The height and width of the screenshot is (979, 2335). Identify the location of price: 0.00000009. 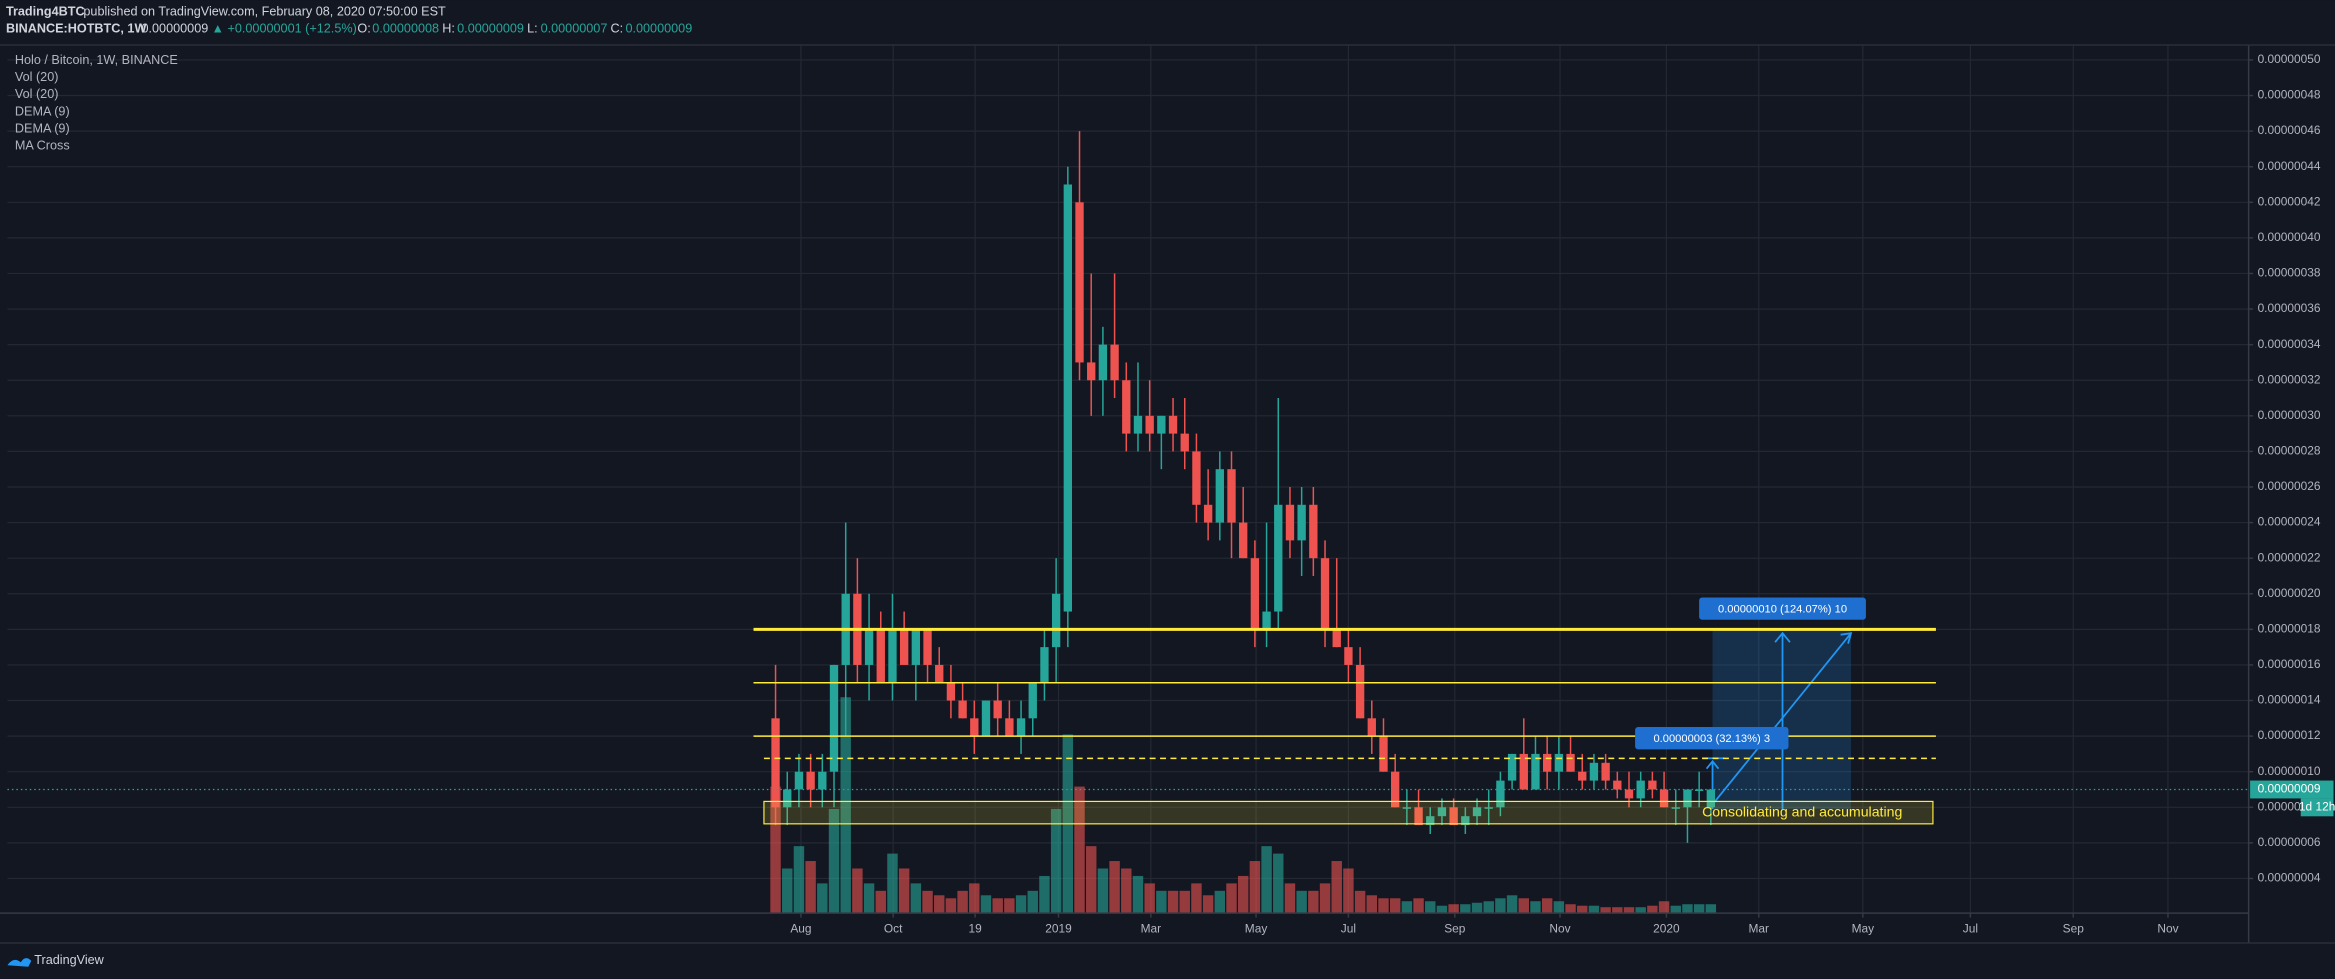
(174, 29).